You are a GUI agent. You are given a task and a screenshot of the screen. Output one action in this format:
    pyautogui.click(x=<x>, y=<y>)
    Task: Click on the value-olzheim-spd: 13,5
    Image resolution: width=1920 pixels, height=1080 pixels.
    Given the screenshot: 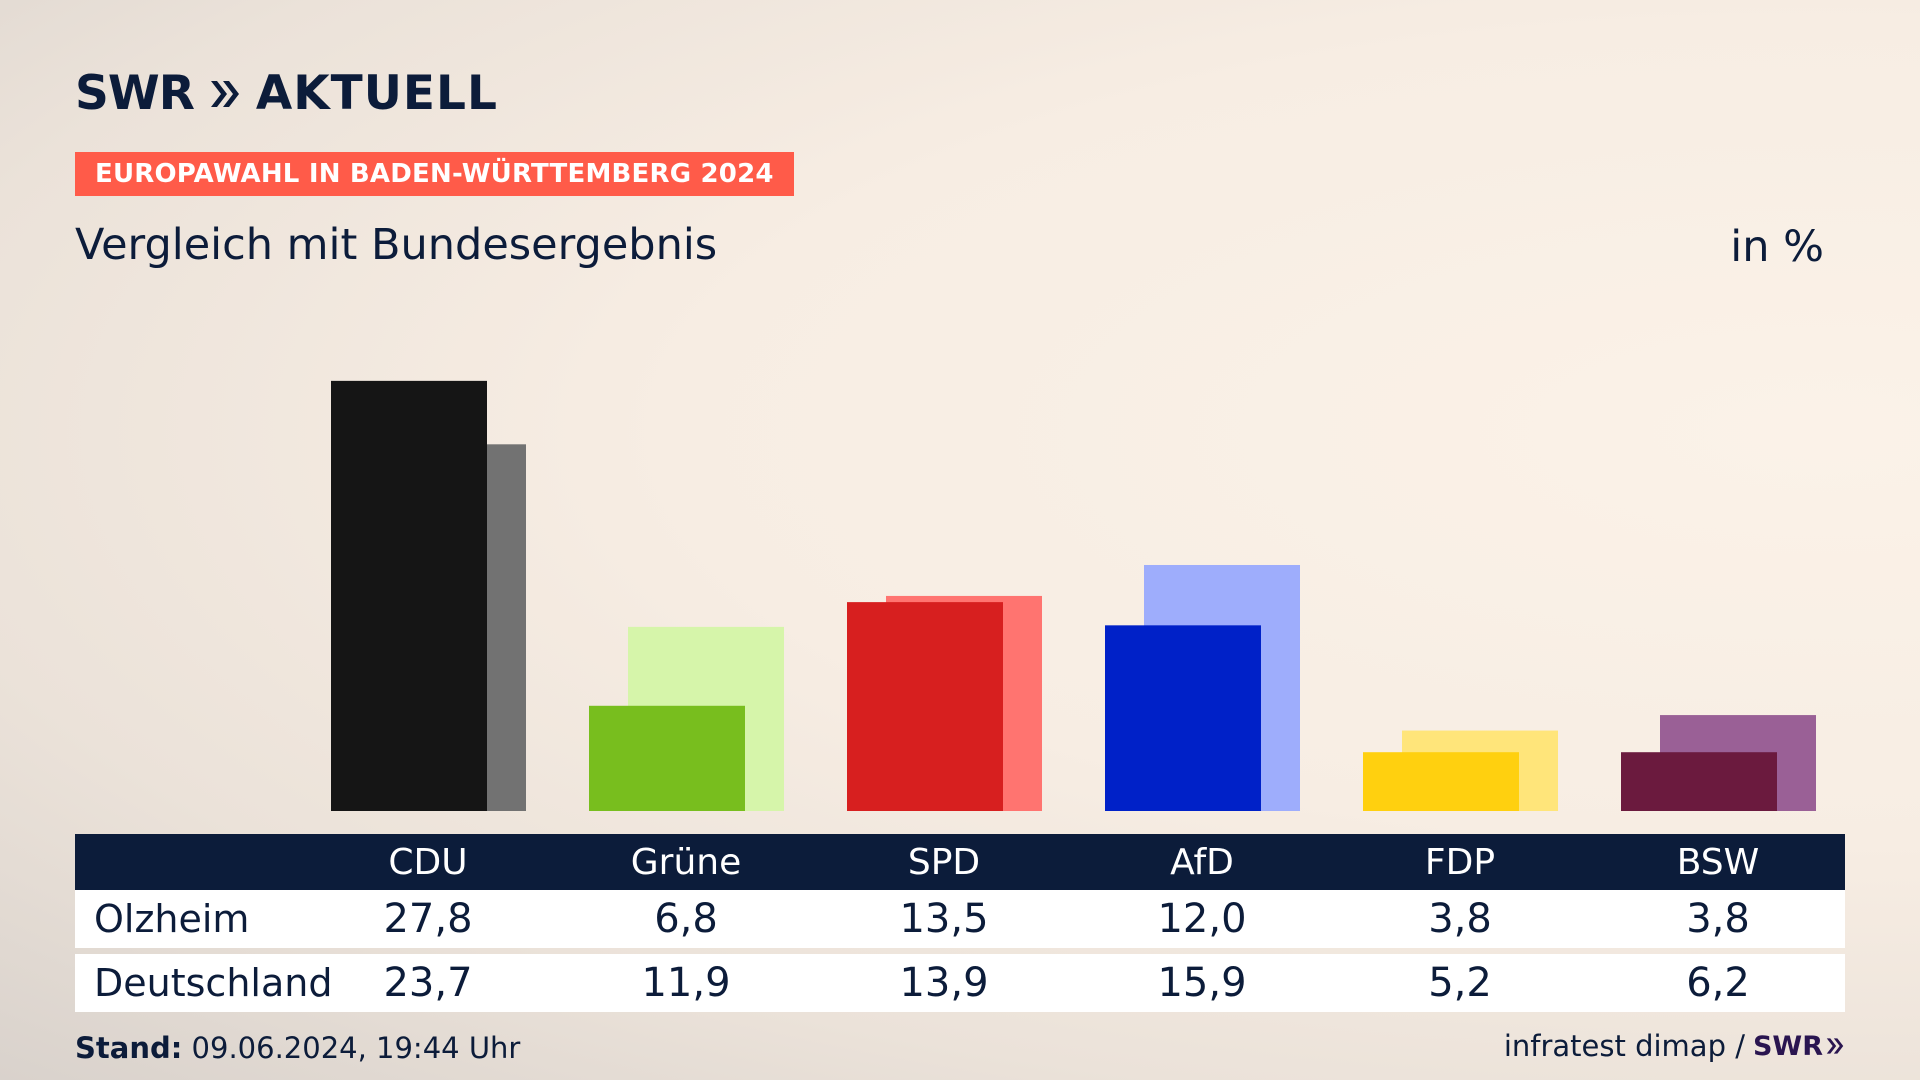 What is the action you would take?
    pyautogui.click(x=944, y=919)
    